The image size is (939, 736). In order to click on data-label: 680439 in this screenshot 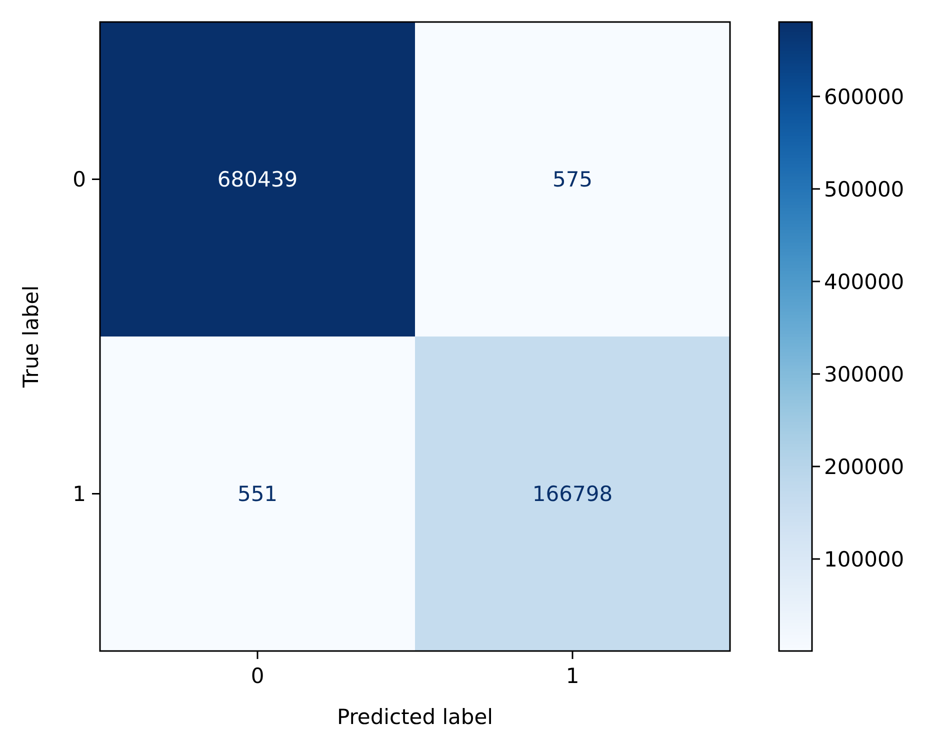, I will do `click(257, 180)`.